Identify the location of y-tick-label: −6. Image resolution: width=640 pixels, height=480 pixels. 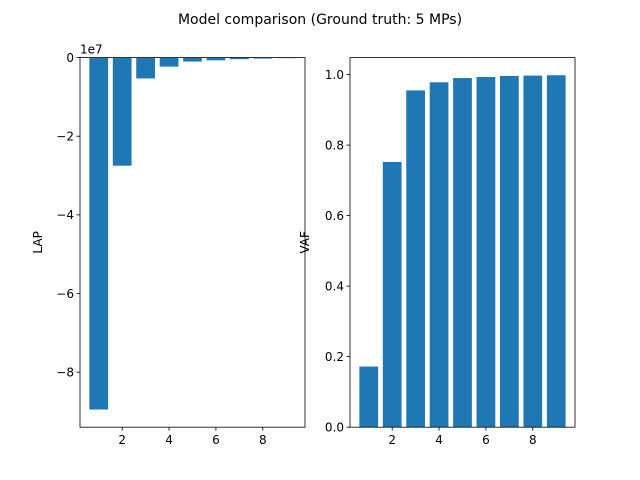
(65, 294).